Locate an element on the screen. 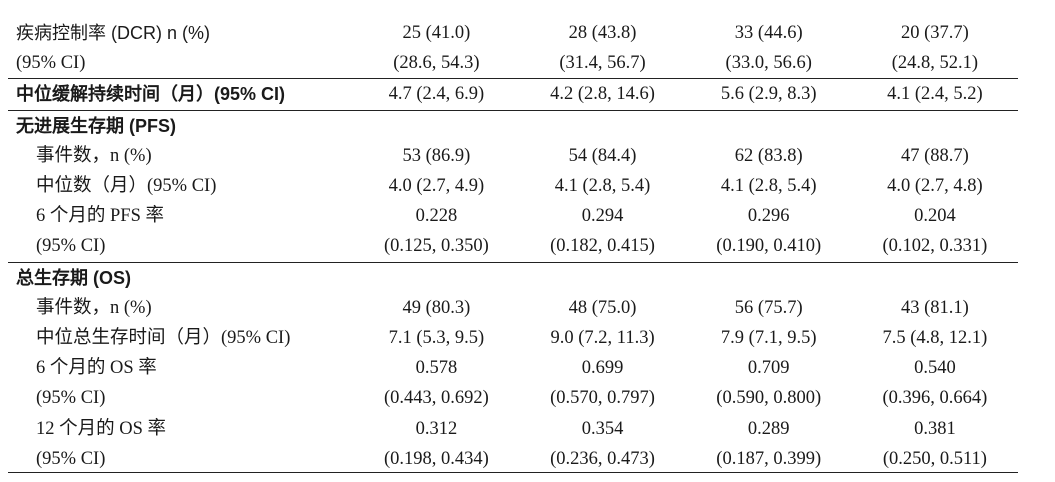 The image size is (1055, 482). table-cell: 28 (43.8) is located at coordinates (602, 33).